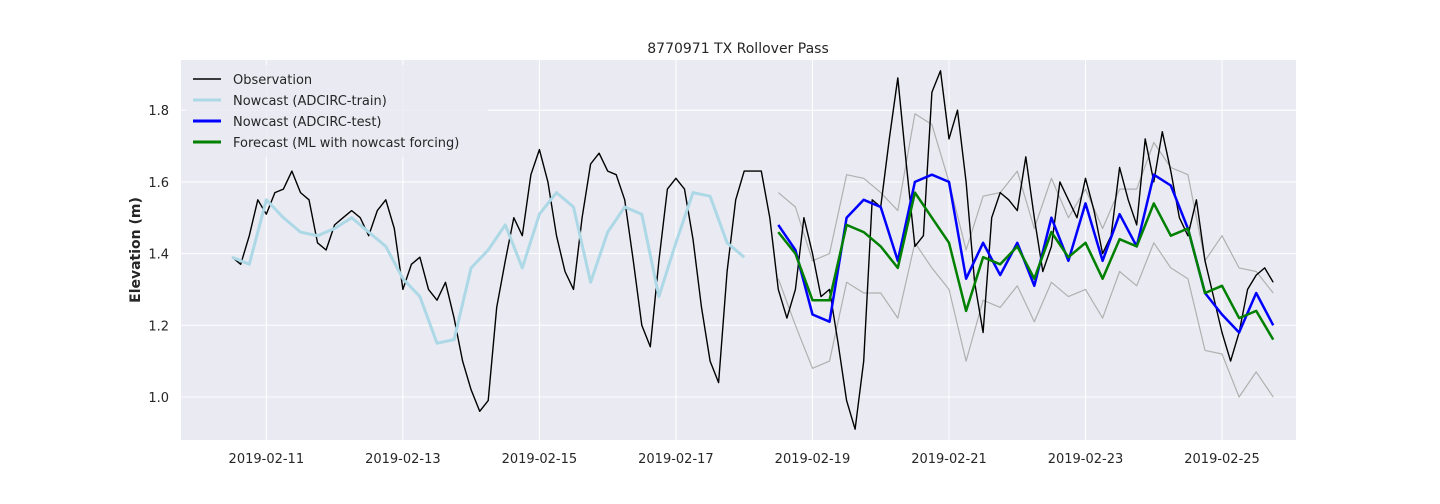 This screenshot has height=504, width=1440. I want to click on x-tick-label: 2019-02-19, so click(813, 459).